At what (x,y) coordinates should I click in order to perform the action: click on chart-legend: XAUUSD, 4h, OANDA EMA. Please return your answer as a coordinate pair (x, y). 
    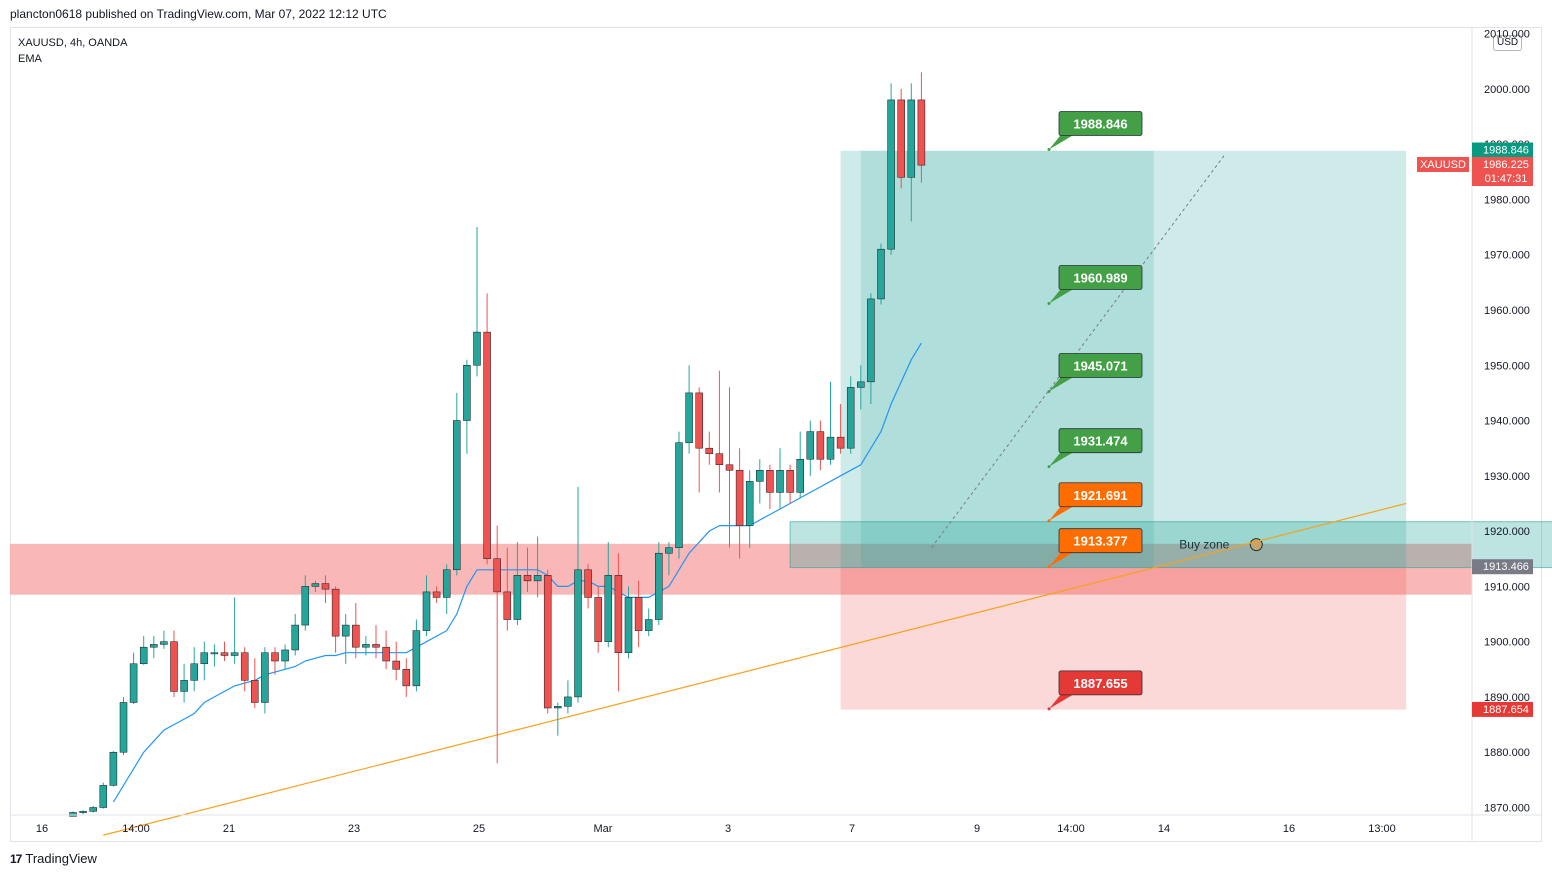
    Looking at the image, I should click on (72, 51).